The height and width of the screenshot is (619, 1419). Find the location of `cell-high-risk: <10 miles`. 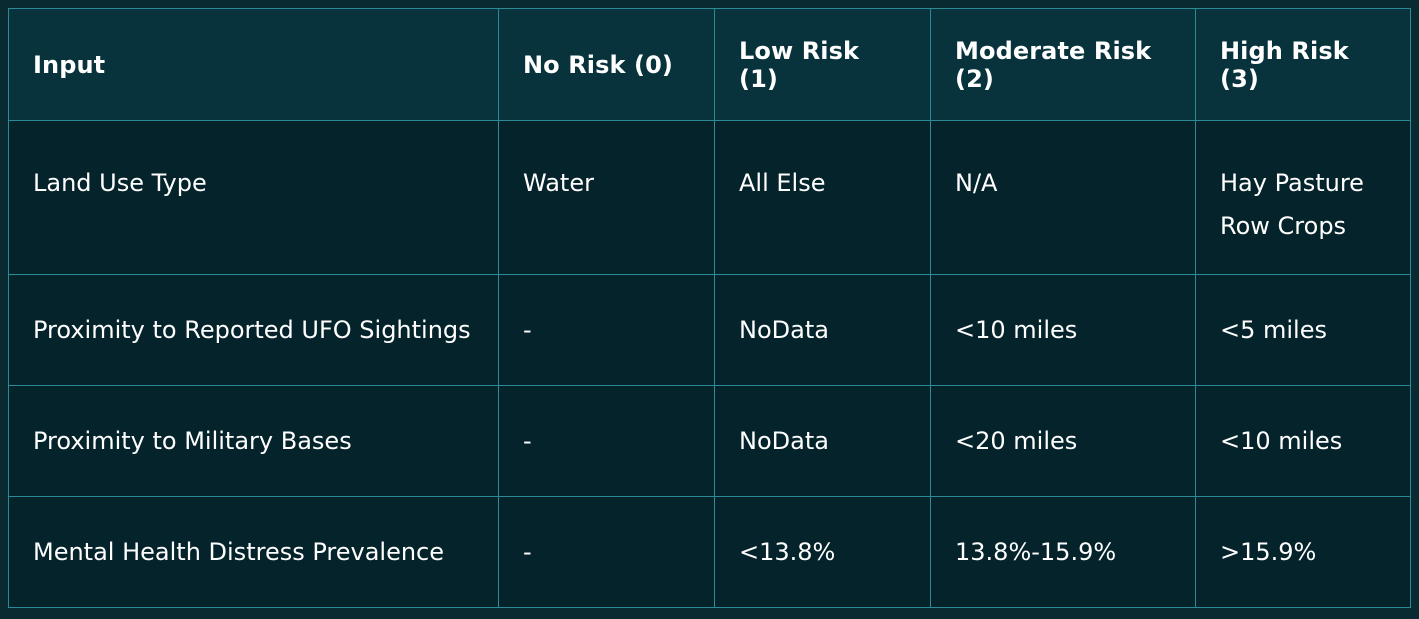

cell-high-risk: <10 miles is located at coordinates (1303, 441).